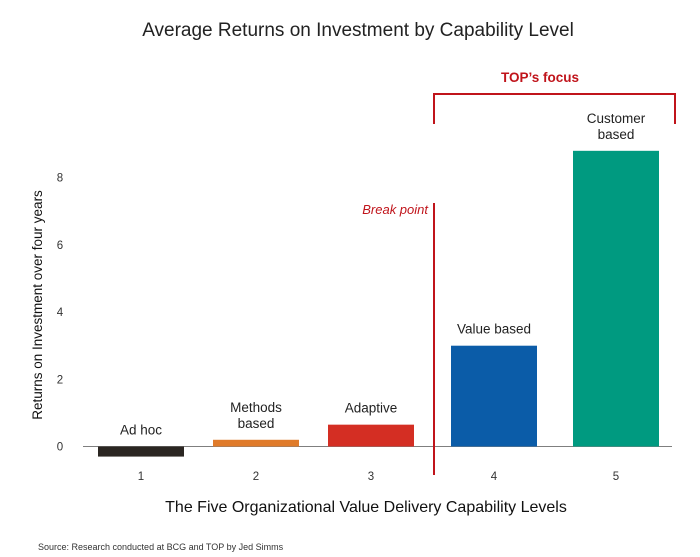 This screenshot has height=557, width=700. I want to click on bar-label: Ad hoc, so click(141, 430).